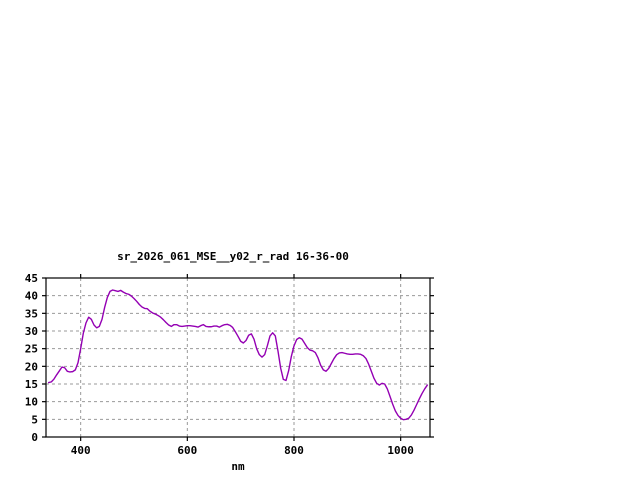 Image resolution: width=640 pixels, height=480 pixels. What do you see at coordinates (31, 278) in the screenshot?
I see `y-tick-label: 45` at bounding box center [31, 278].